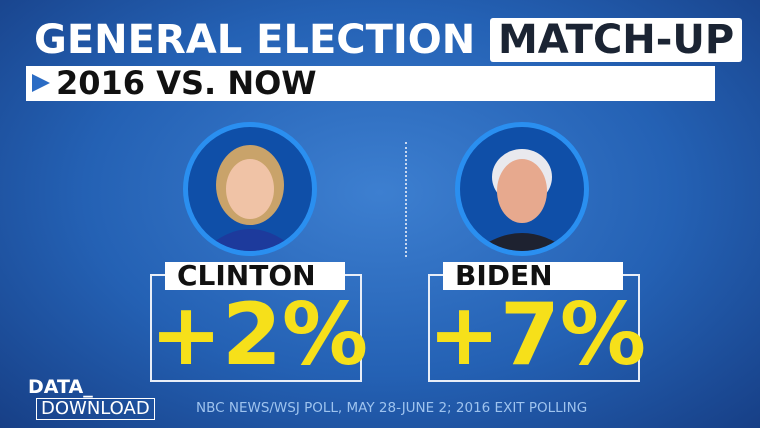 This screenshot has height=428, width=760. What do you see at coordinates (95, 409) in the screenshot?
I see `brand: DOWNLOAD` at bounding box center [95, 409].